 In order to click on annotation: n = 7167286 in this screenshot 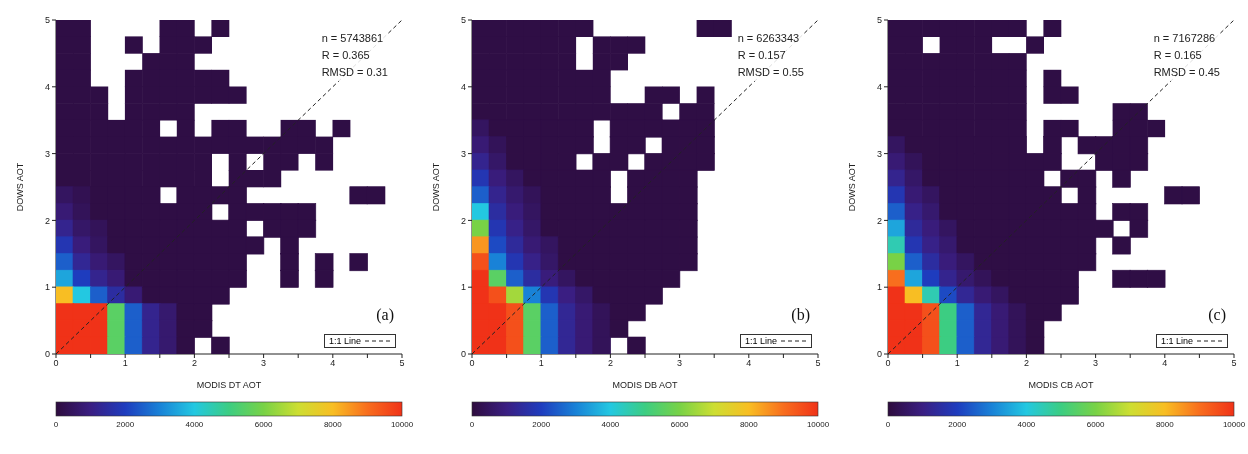, I will do `click(1185, 38)`.